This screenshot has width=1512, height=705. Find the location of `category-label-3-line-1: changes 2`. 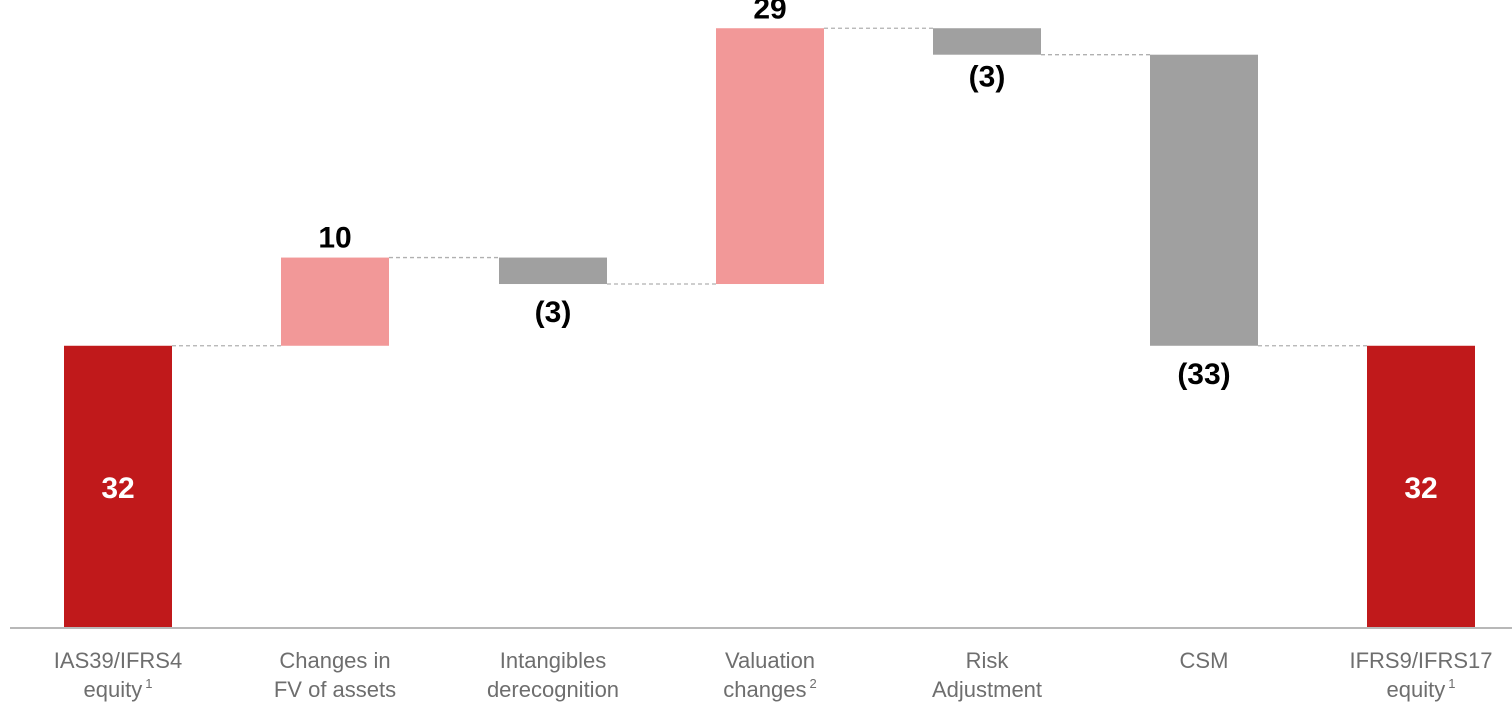

category-label-3-line-1: changes 2 is located at coordinates (769, 689).